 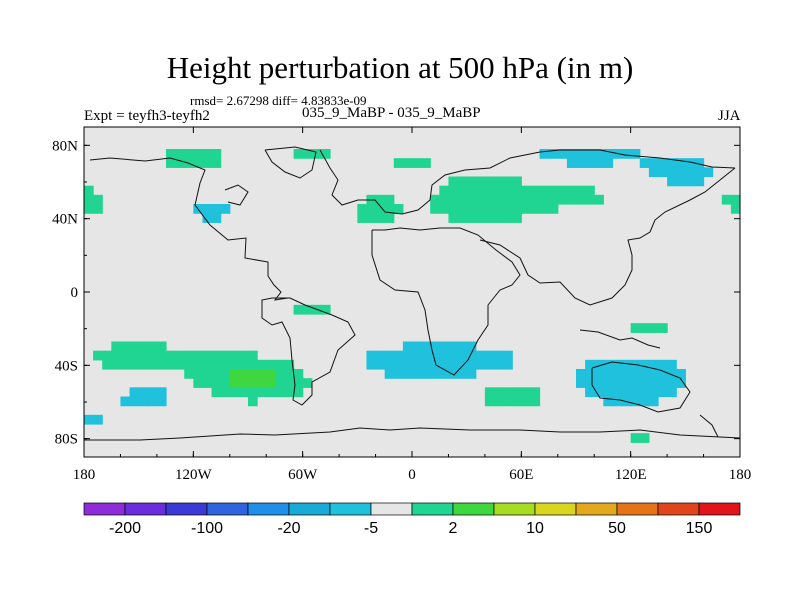 What do you see at coordinates (709, 426) in the screenshot?
I see `coastline-new-zealand` at bounding box center [709, 426].